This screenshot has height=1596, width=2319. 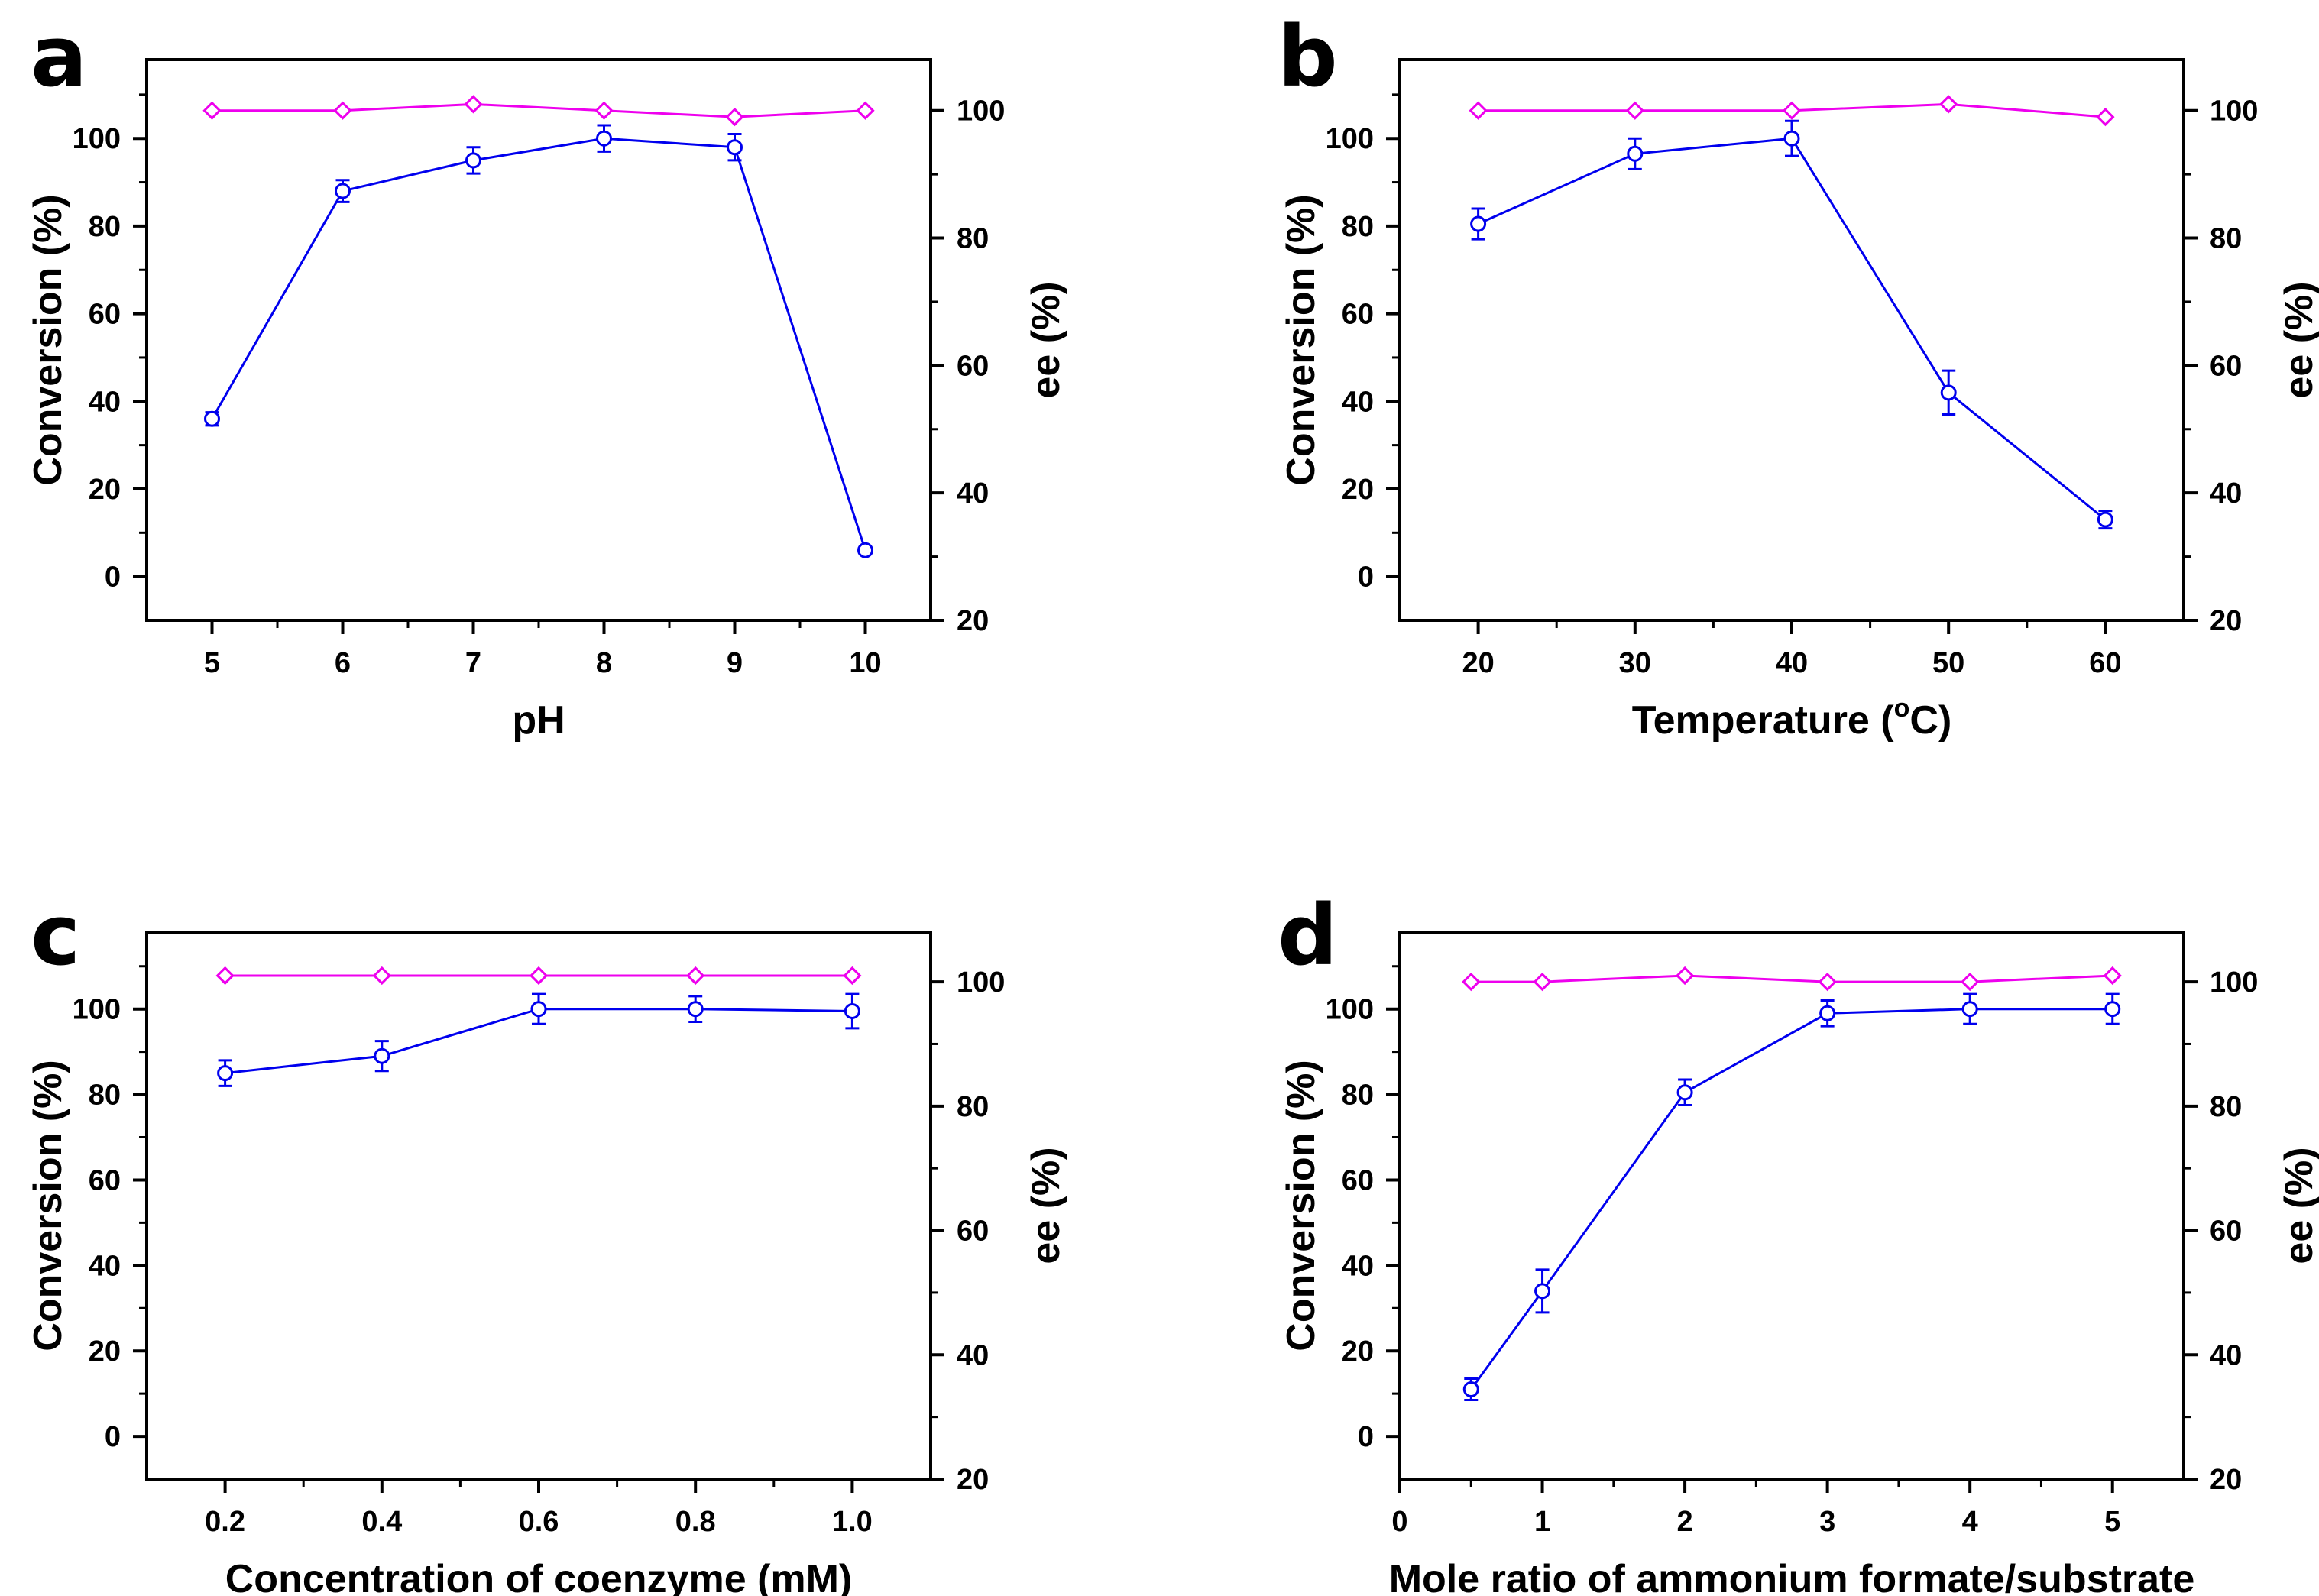 I want to click on x-axis-title: Concentration of coenzyme (mM), so click(x=539, y=1576).